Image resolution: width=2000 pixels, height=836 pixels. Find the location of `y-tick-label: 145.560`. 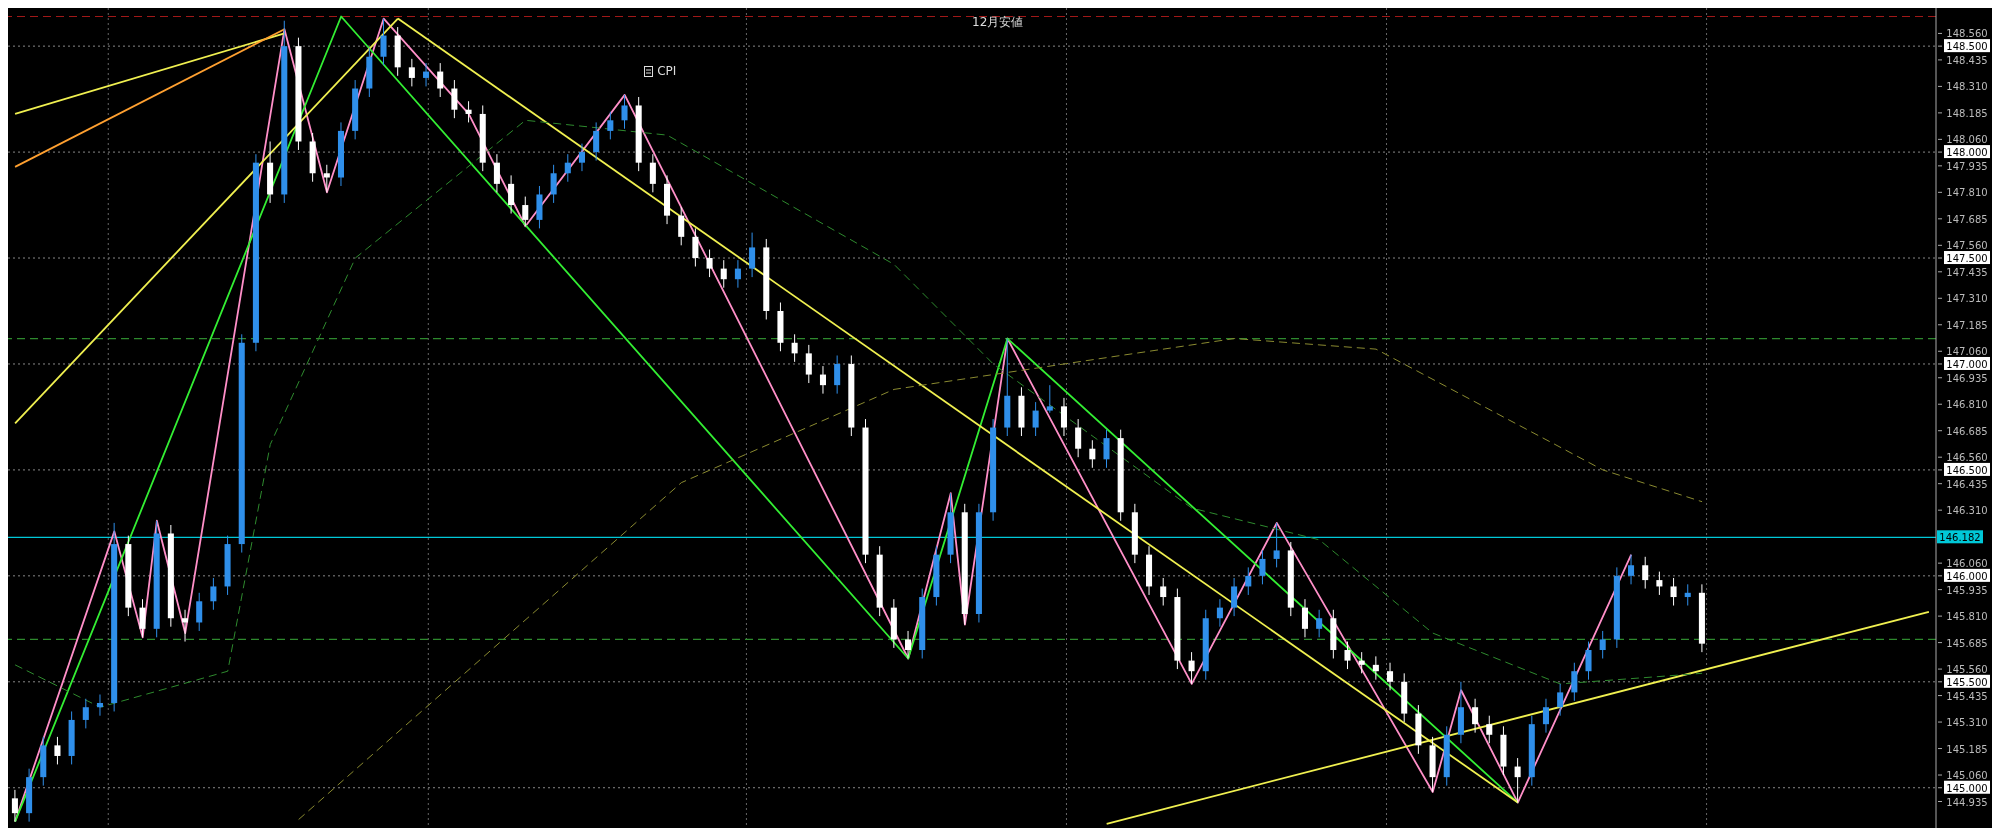

y-tick-label: 145.560 is located at coordinates (1967, 670).